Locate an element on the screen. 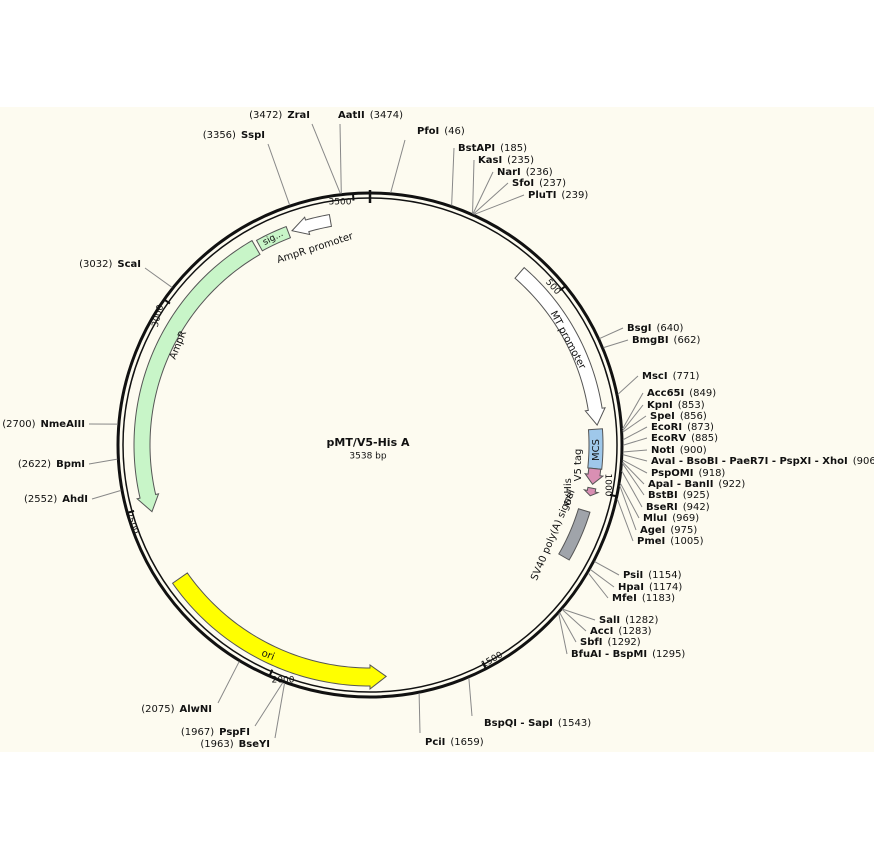 The image size is (874, 860). site-position: (3472) is located at coordinates (265, 115).